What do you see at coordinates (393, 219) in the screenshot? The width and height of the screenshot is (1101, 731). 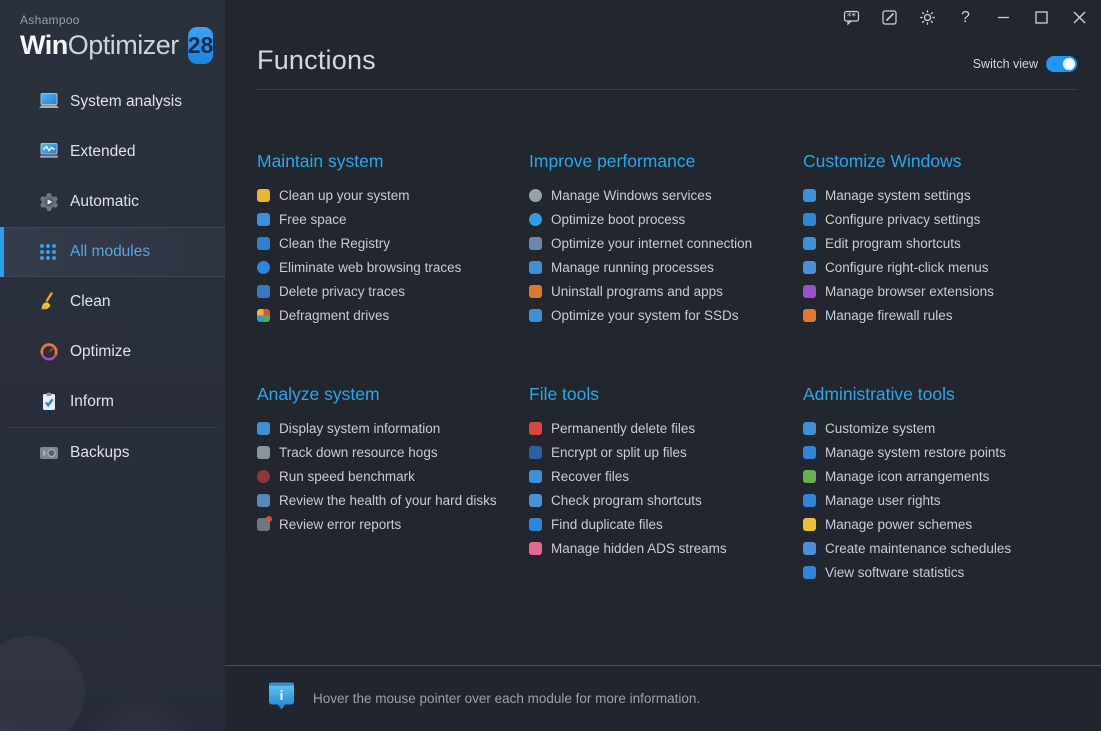 I see `module-item-free-space: Free space` at bounding box center [393, 219].